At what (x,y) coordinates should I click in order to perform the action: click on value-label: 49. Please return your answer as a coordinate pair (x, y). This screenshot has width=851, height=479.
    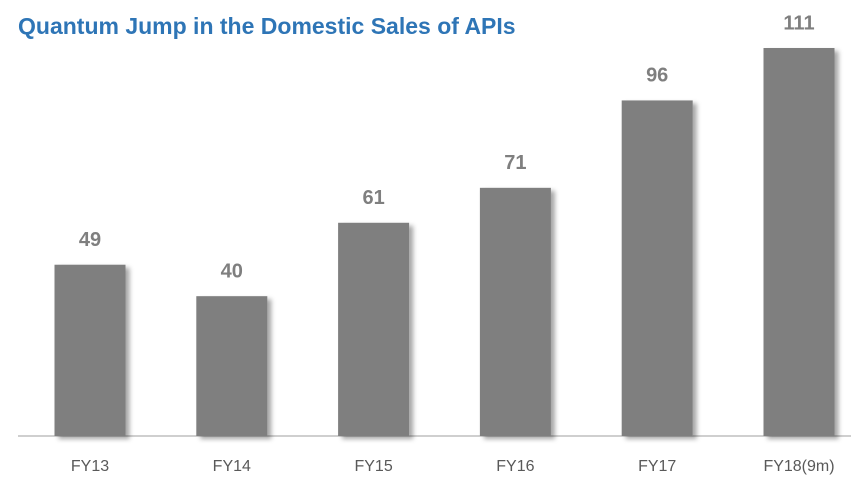
    Looking at the image, I should click on (90, 240).